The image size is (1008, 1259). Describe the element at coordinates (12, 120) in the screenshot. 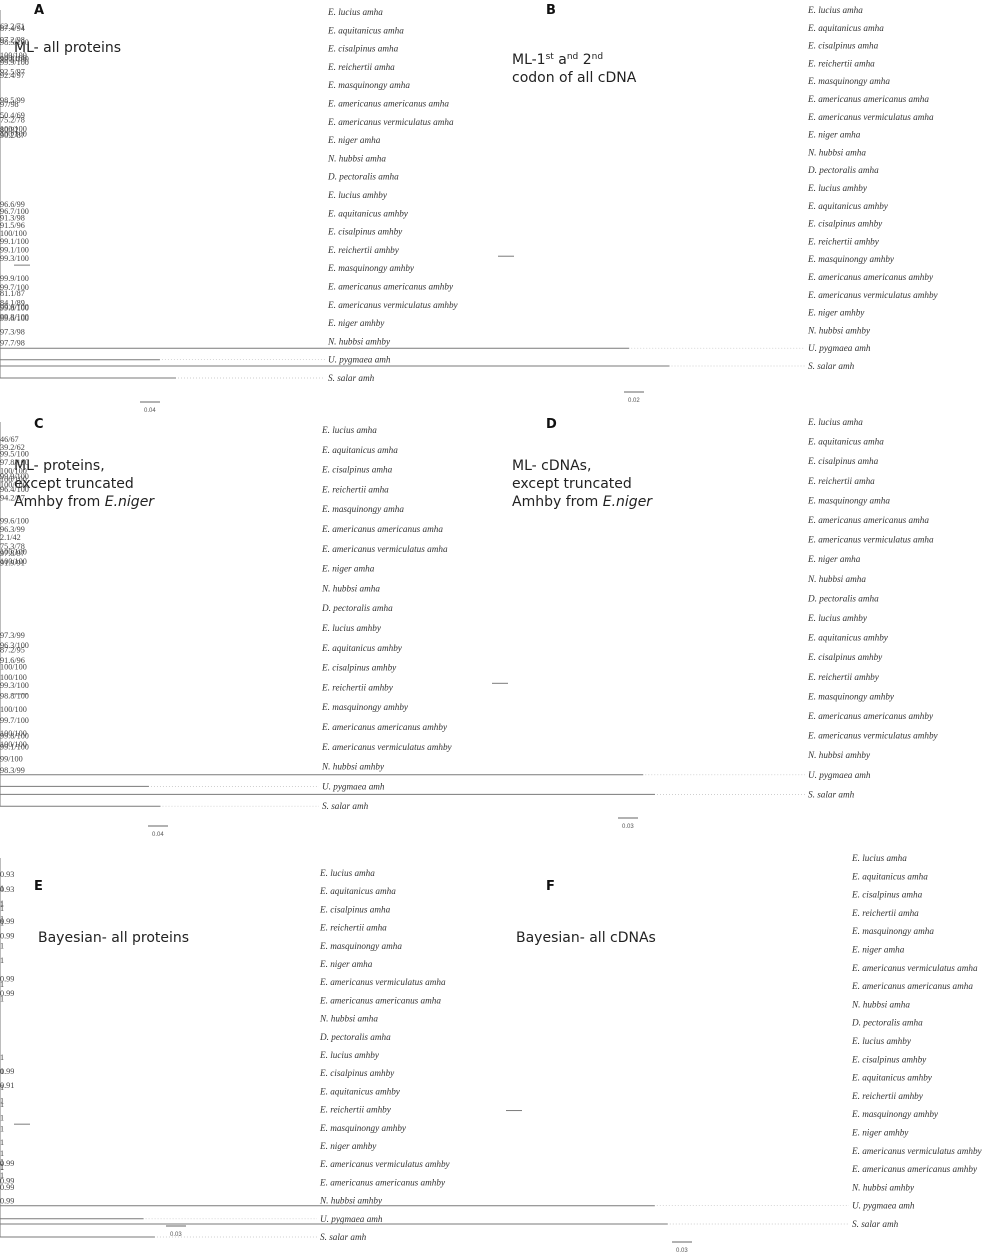

I see `support-value: 75.2/78` at that location.